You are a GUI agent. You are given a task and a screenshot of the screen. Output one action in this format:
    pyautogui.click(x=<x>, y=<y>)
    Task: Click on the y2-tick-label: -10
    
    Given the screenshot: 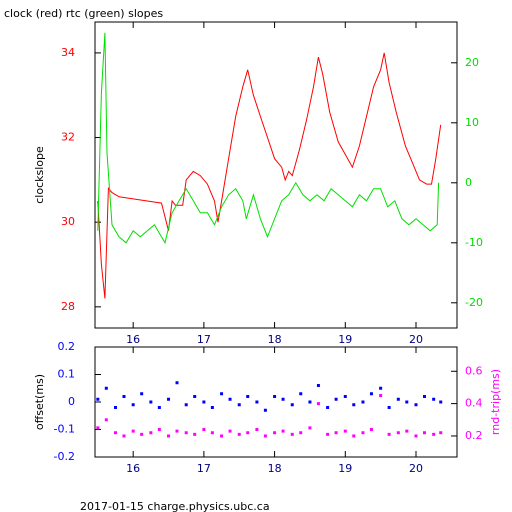 What is the action you would take?
    pyautogui.click(x=474, y=242)
    